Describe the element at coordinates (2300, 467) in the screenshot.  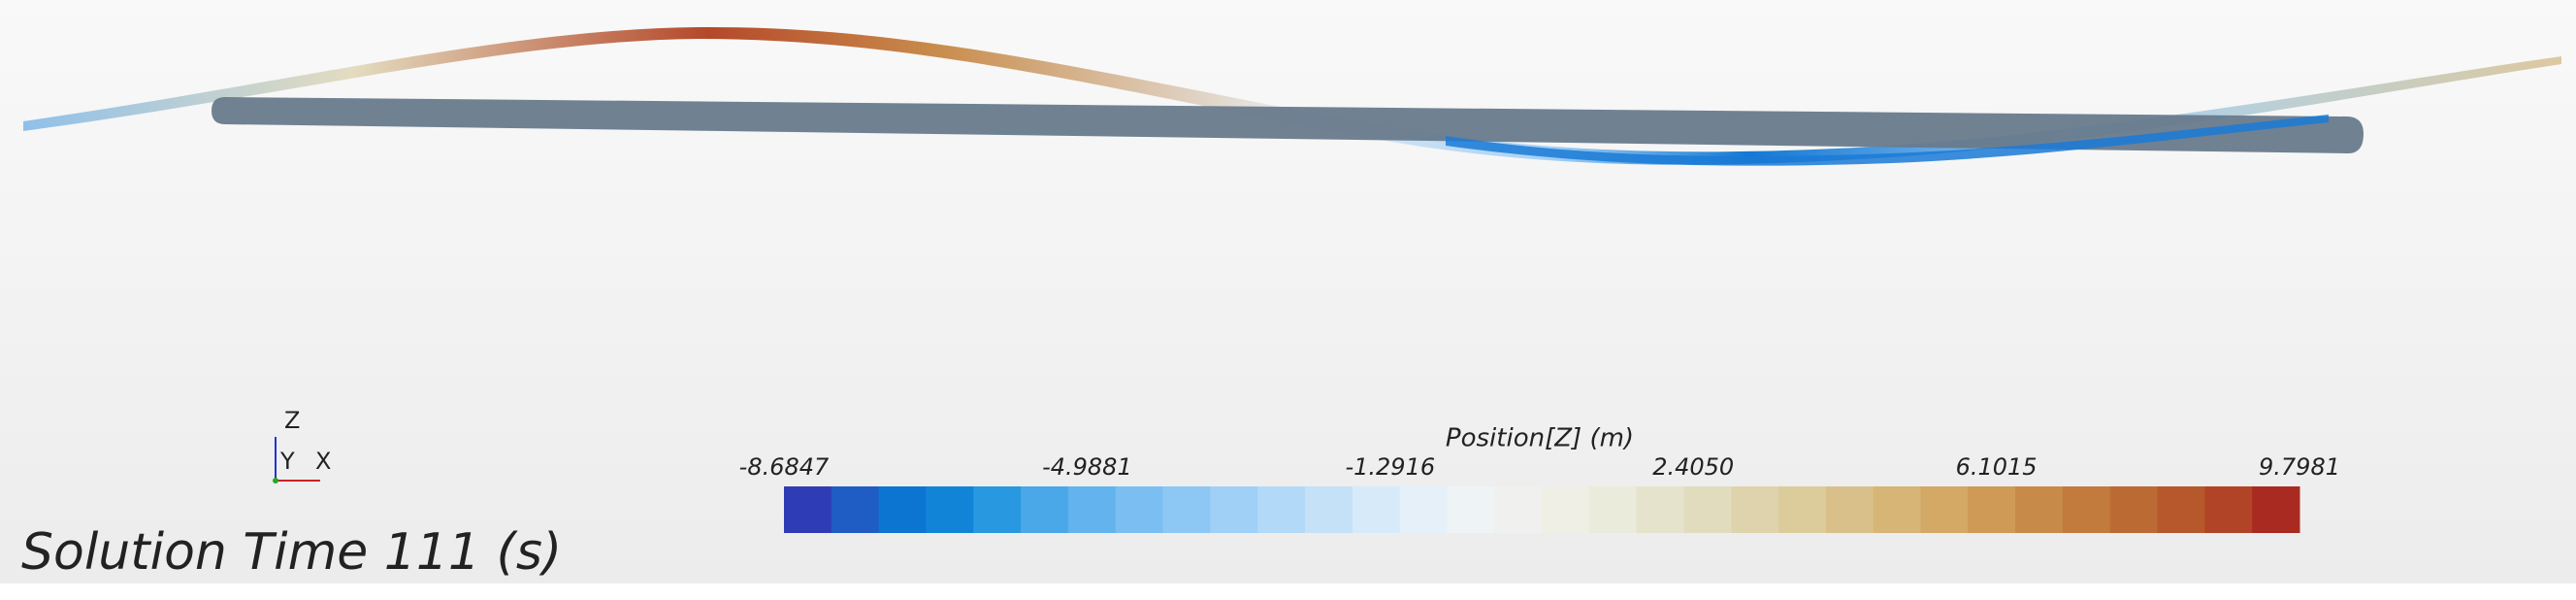
I see `colorbar-tick-label: 9.7981` at that location.